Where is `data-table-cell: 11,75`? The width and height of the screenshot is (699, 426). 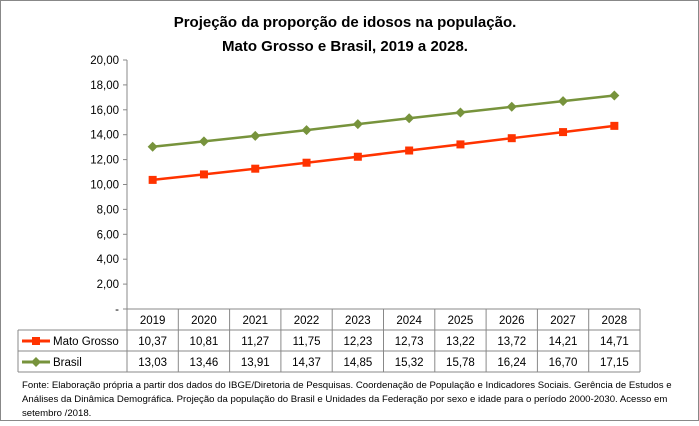
data-table-cell: 11,75 is located at coordinates (307, 342).